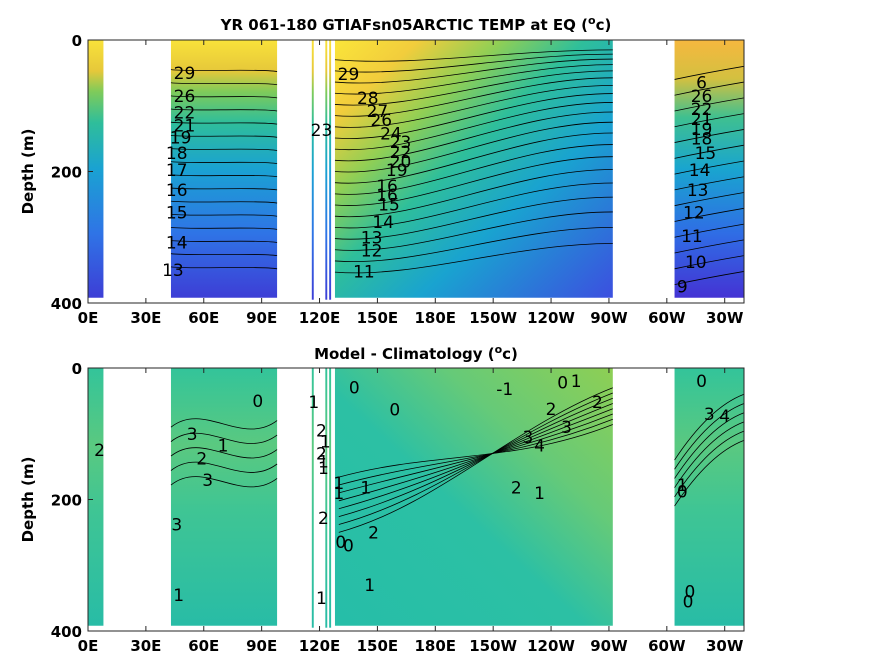 Image resolution: width=875 pixels, height=656 pixels. Describe the element at coordinates (401, 163) in the screenshot. I see `contour-label: 20` at that location.